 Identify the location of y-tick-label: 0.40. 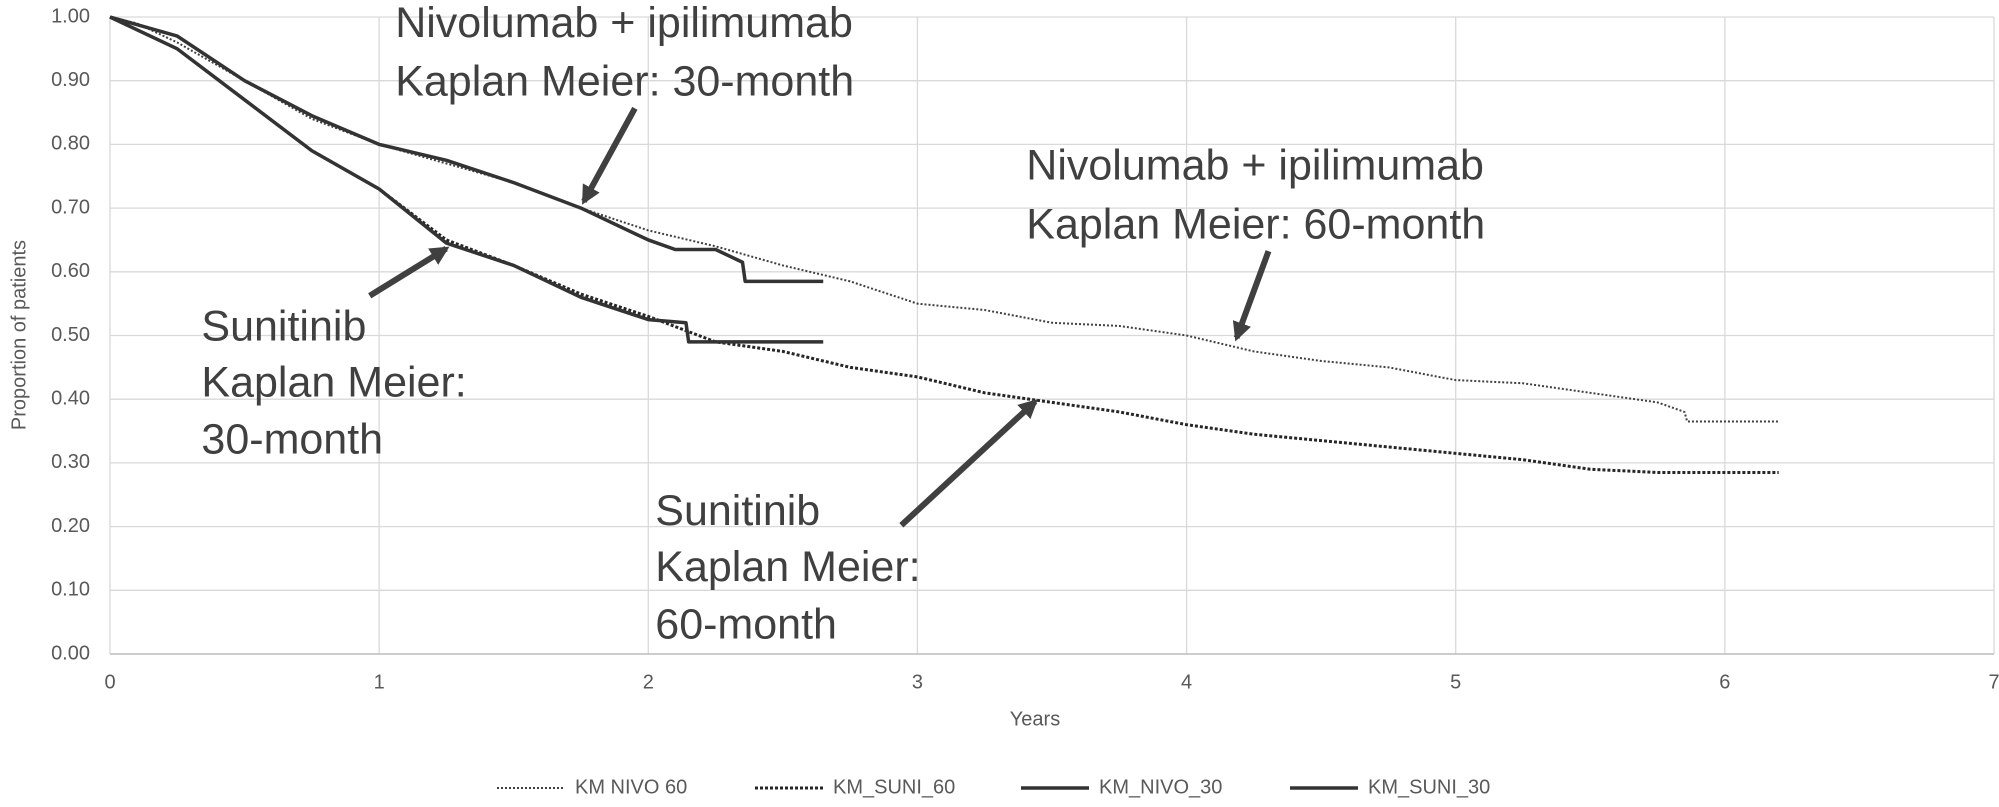
(70, 398).